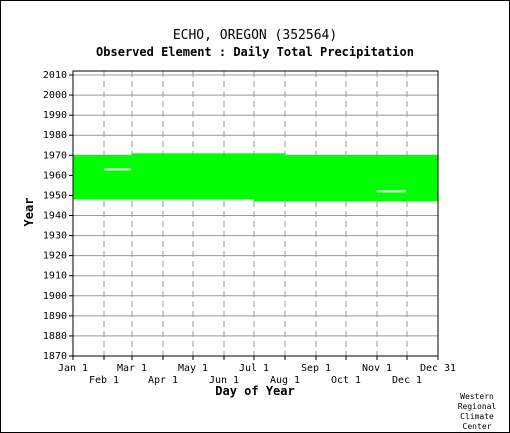 The height and width of the screenshot is (433, 510). I want to click on chart-title: ECHO, OREGON (352564), so click(255, 35).